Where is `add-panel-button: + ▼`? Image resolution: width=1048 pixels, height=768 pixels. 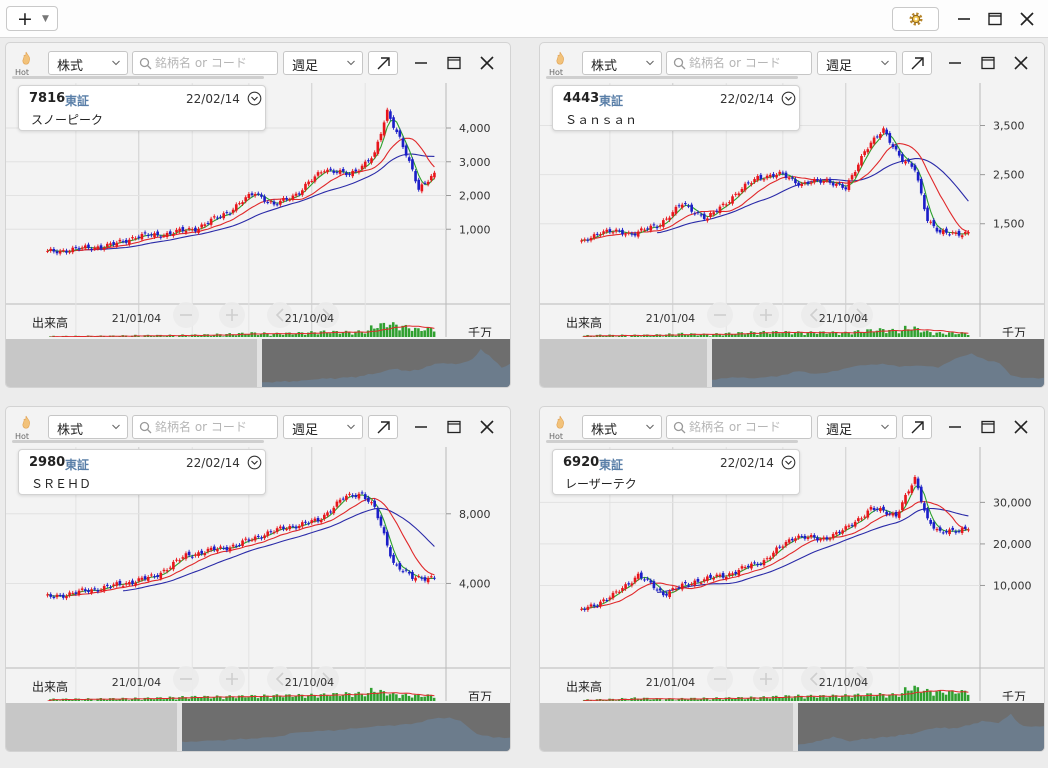 add-panel-button: + ▼ is located at coordinates (32, 18).